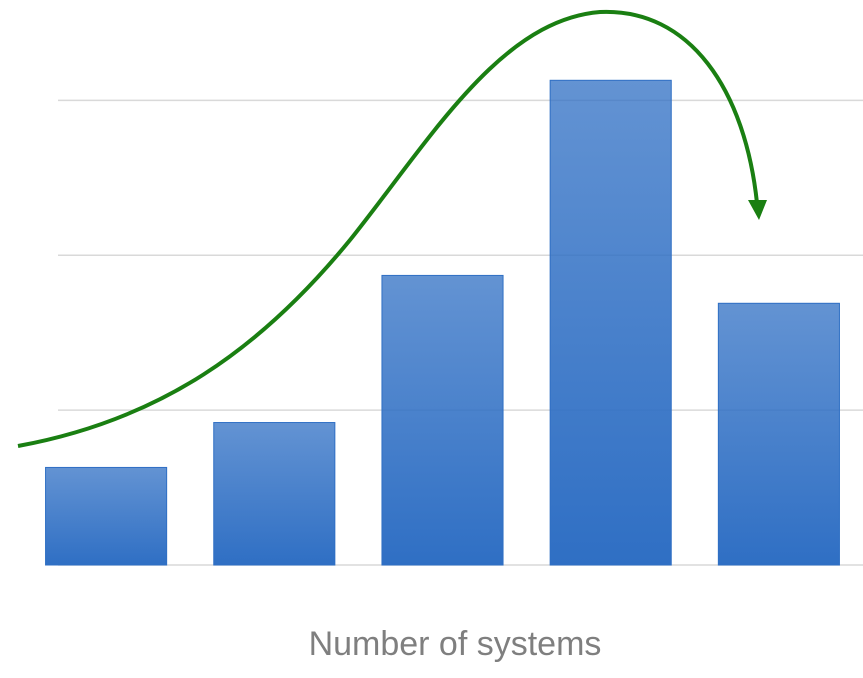  Describe the element at coordinates (757, 210) in the screenshot. I see `arrow-head` at that location.